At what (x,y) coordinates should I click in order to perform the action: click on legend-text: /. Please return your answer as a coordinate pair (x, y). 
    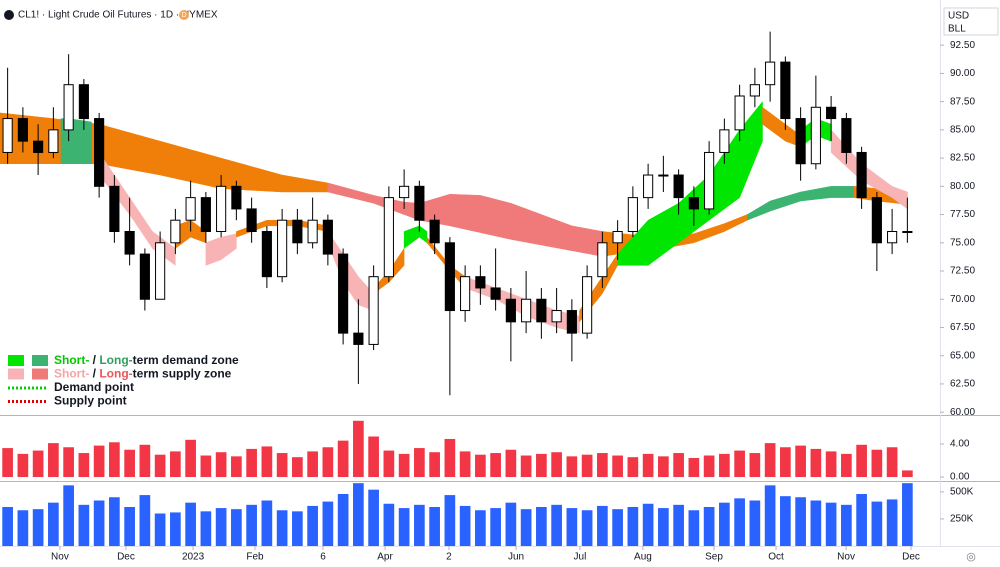
    Looking at the image, I should click on (94, 360).